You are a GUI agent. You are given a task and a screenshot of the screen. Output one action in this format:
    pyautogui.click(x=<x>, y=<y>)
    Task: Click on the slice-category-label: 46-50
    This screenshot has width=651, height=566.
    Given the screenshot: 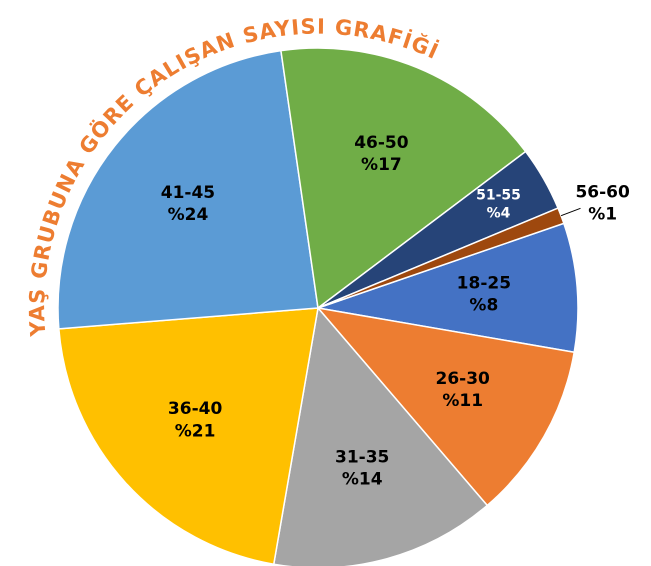 What is the action you would take?
    pyautogui.click(x=381, y=143)
    